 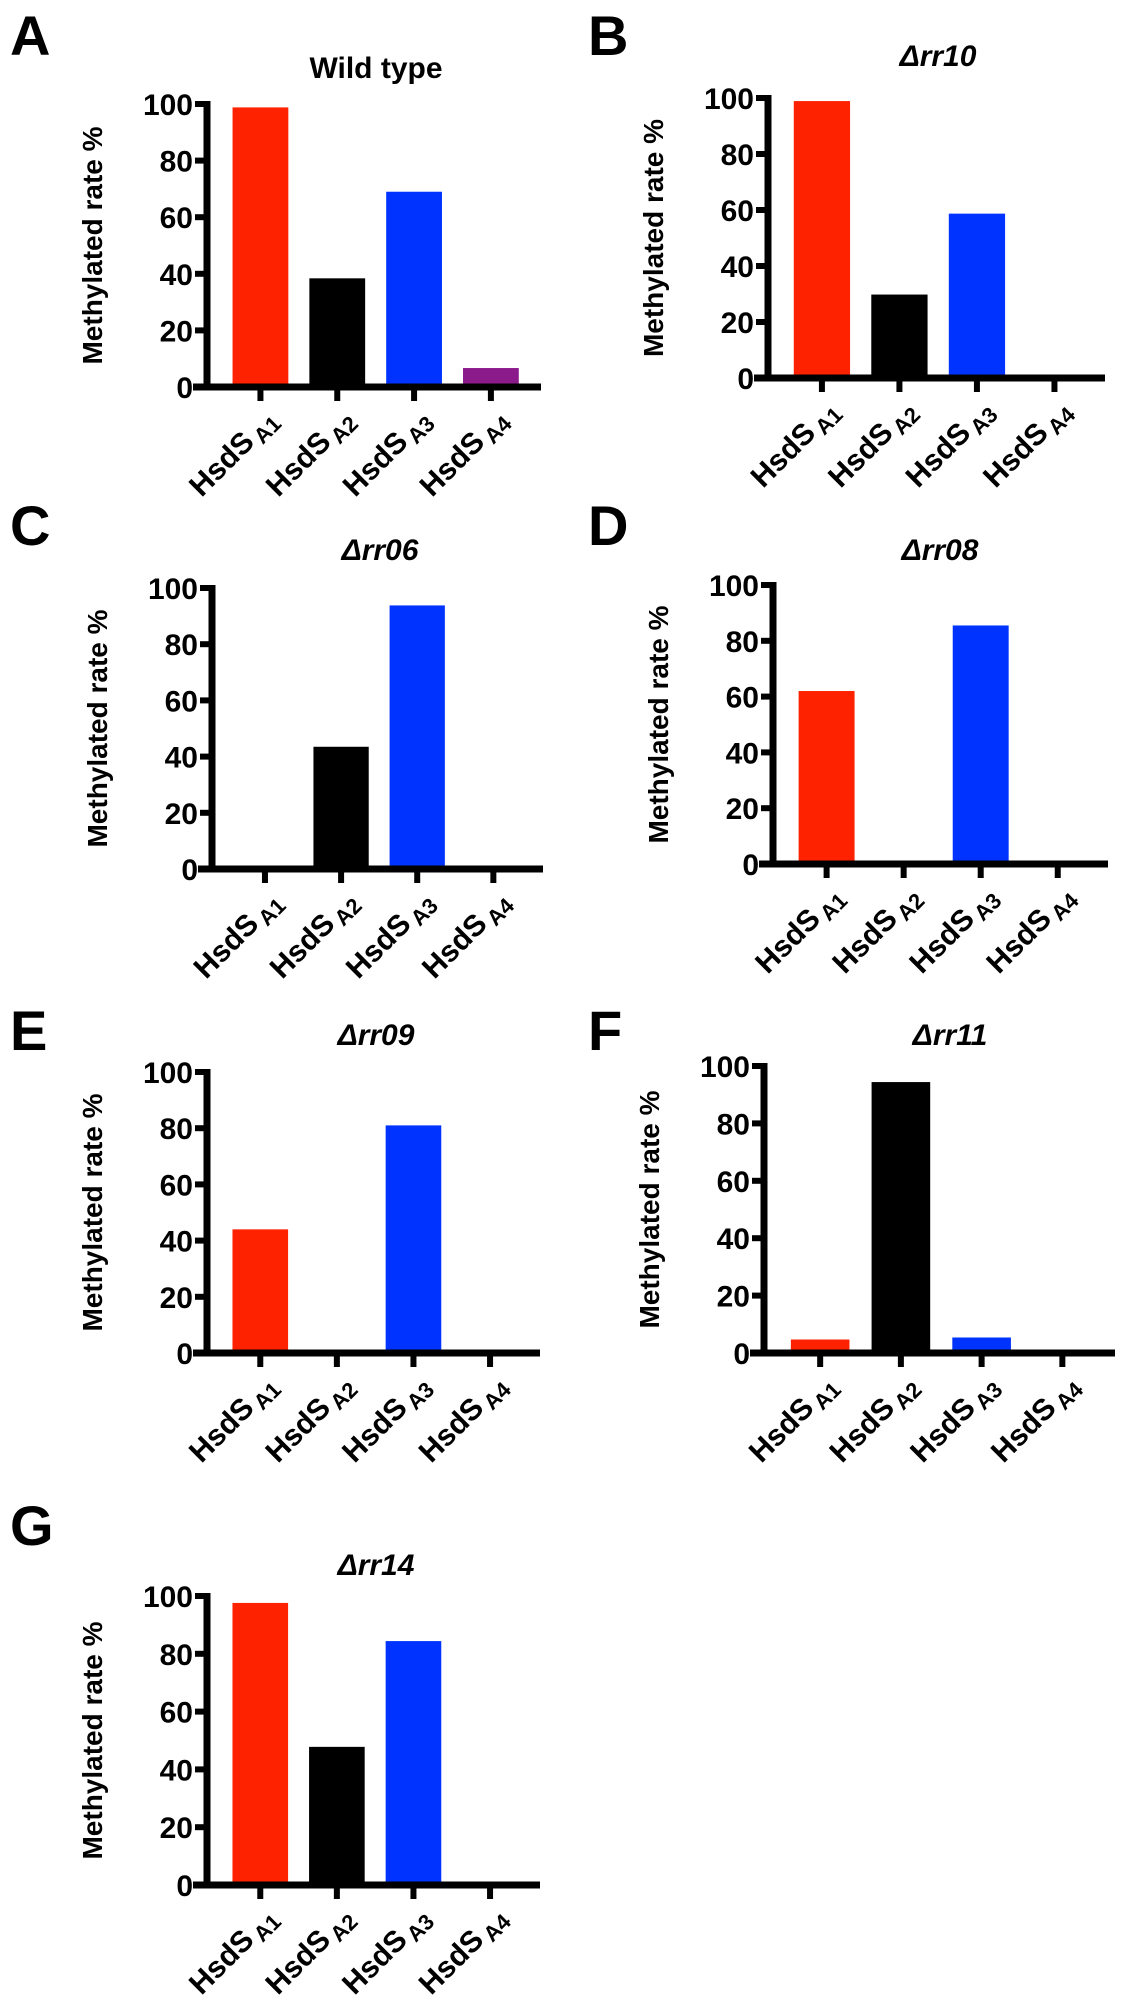 What do you see at coordinates (940, 550) in the screenshot?
I see `chart-title: Δrr08` at bounding box center [940, 550].